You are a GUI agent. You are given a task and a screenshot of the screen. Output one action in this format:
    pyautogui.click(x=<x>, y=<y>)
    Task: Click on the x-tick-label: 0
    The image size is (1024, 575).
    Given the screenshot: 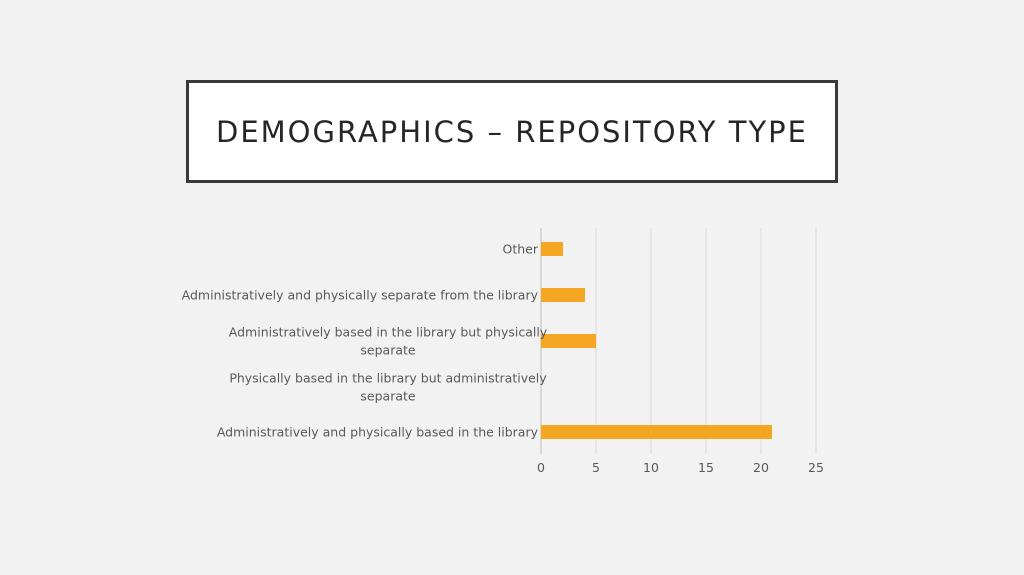 What is the action you would take?
    pyautogui.click(x=541, y=467)
    